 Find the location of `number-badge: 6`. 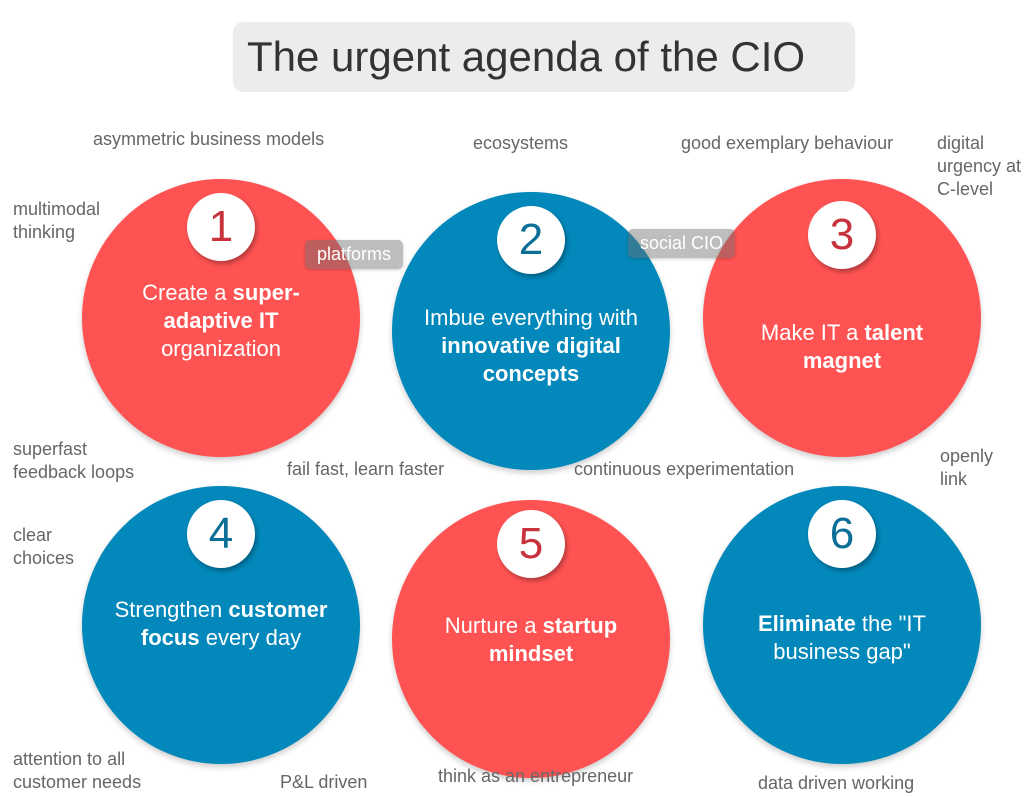

number-badge: 6 is located at coordinates (842, 534).